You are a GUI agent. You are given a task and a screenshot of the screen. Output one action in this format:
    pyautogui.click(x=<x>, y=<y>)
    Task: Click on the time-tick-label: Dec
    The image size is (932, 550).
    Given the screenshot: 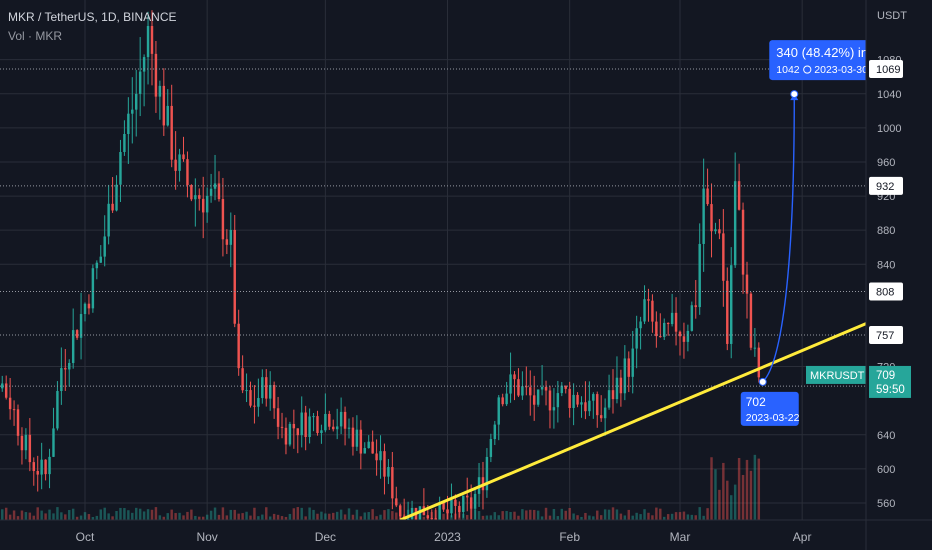 What is the action you would take?
    pyautogui.click(x=325, y=537)
    